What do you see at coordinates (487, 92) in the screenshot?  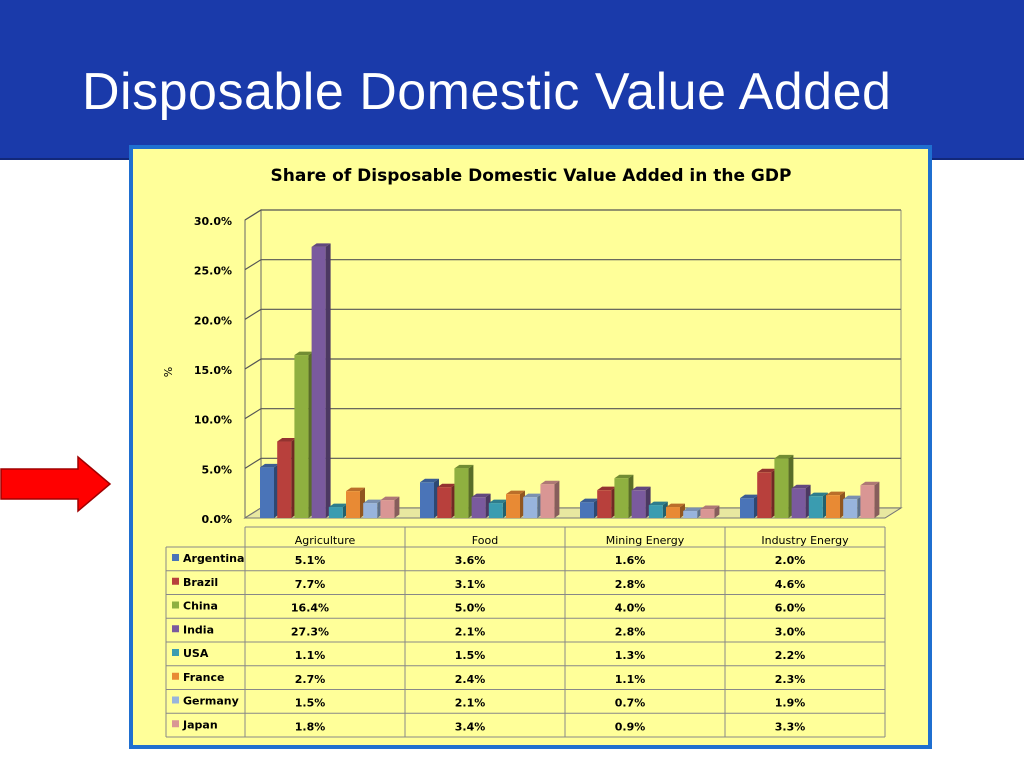 I see `slide-title: Disposable Domestic Value Added` at bounding box center [487, 92].